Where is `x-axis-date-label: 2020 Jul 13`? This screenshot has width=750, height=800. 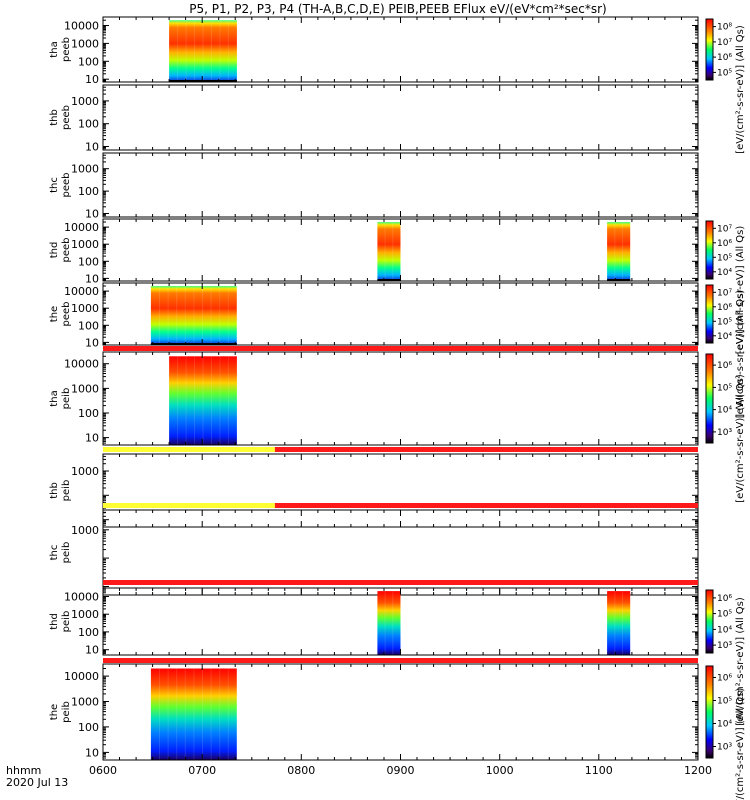
x-axis-date-label: 2020 Jul 13 is located at coordinates (37, 782).